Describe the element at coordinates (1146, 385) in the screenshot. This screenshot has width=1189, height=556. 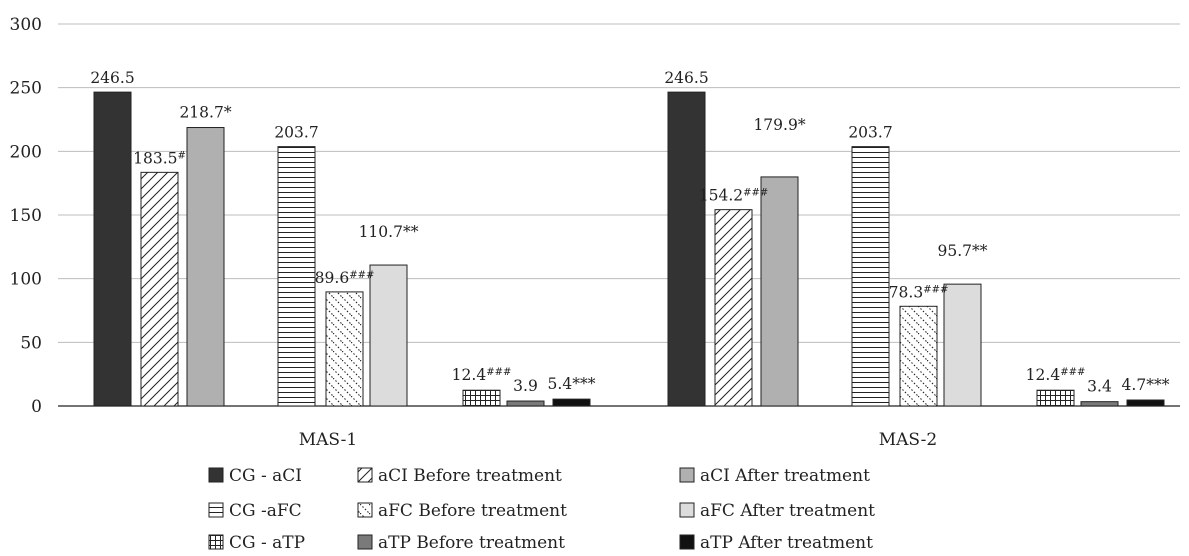
I see `data-label: 4.7***` at that location.